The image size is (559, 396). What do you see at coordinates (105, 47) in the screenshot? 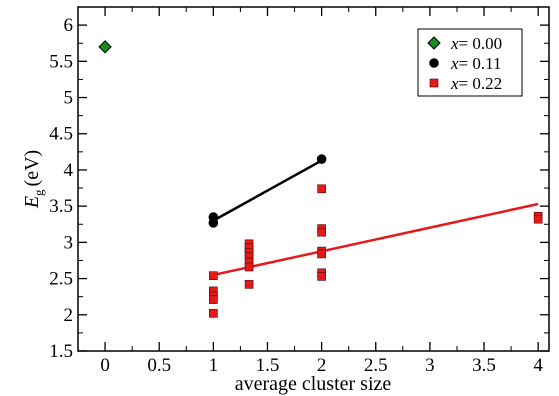
I see `data-point-diamond` at bounding box center [105, 47].